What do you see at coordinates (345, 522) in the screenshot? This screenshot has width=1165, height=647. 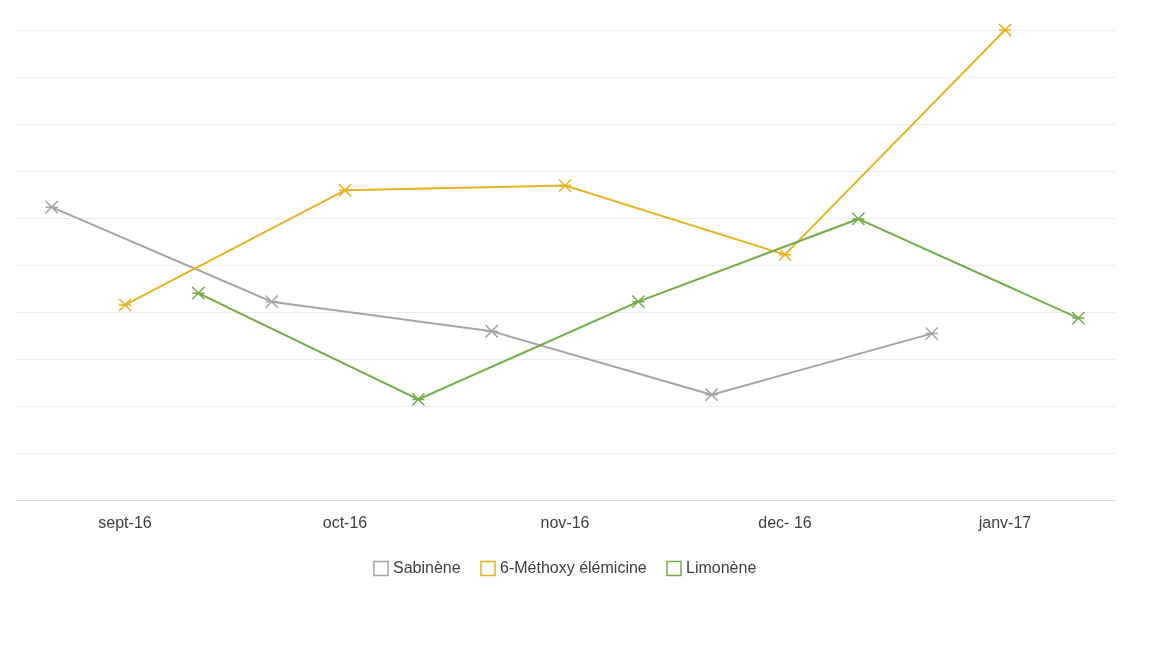 I see `x-tick-label: oct-16` at bounding box center [345, 522].